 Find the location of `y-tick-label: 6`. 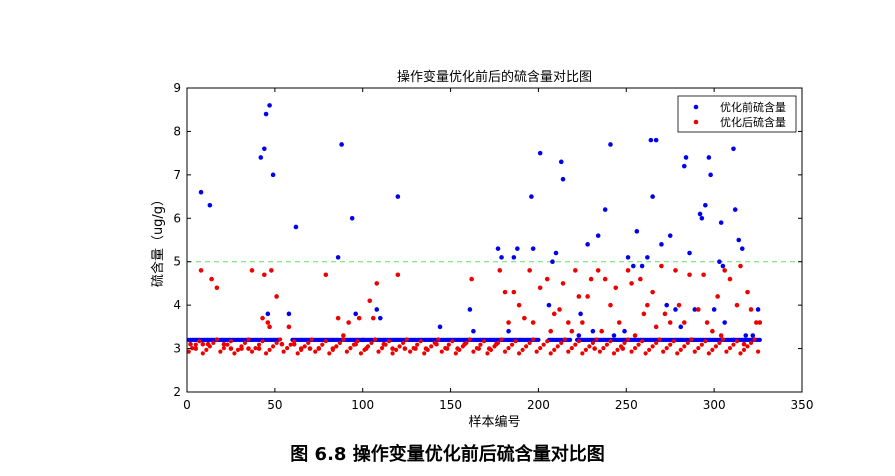

y-tick-label: 6 is located at coordinates (177, 218).